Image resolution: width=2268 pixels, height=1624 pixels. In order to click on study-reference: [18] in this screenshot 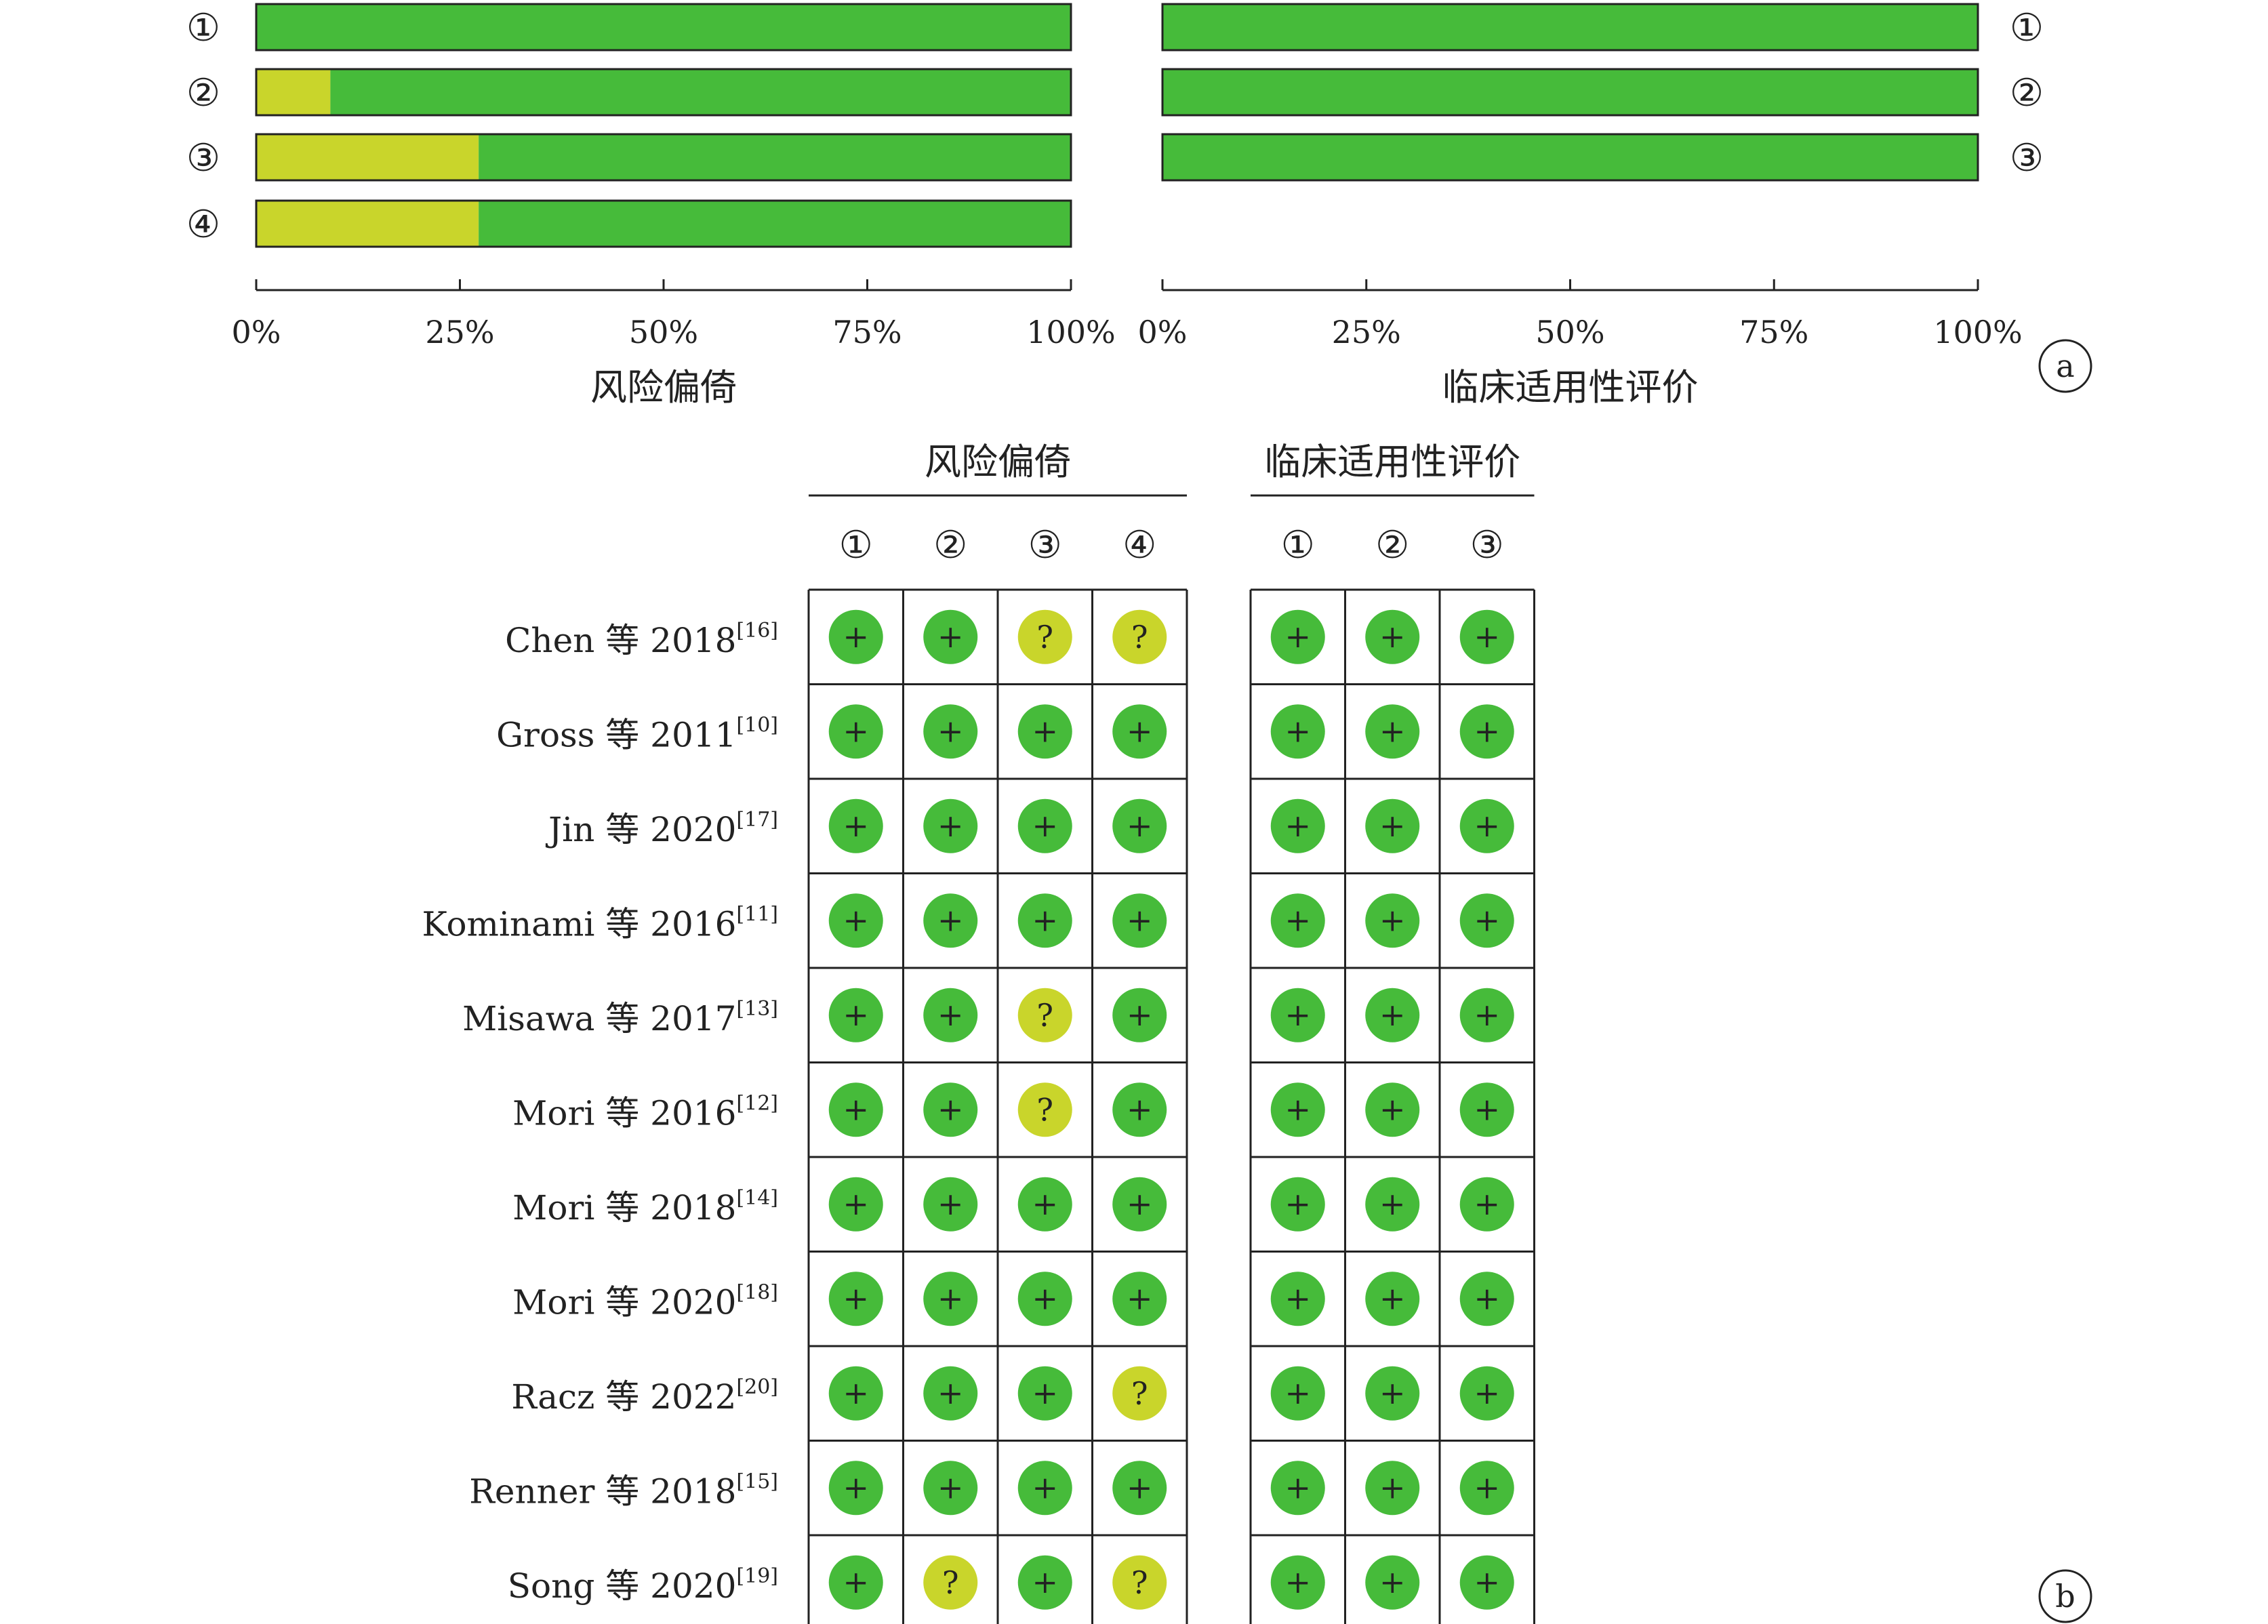, I will do `click(757, 1292)`.